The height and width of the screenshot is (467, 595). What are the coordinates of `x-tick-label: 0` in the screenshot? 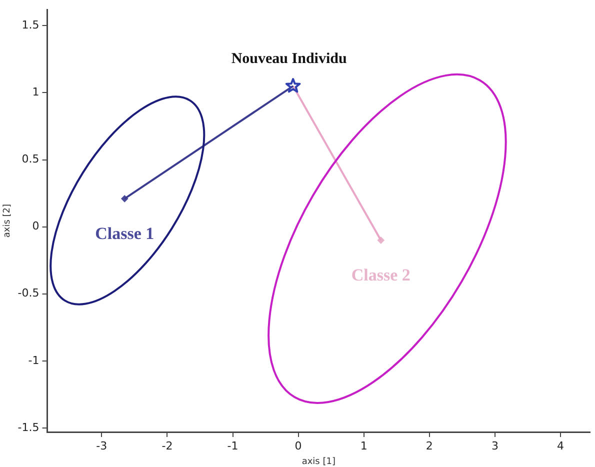 It's located at (298, 445).